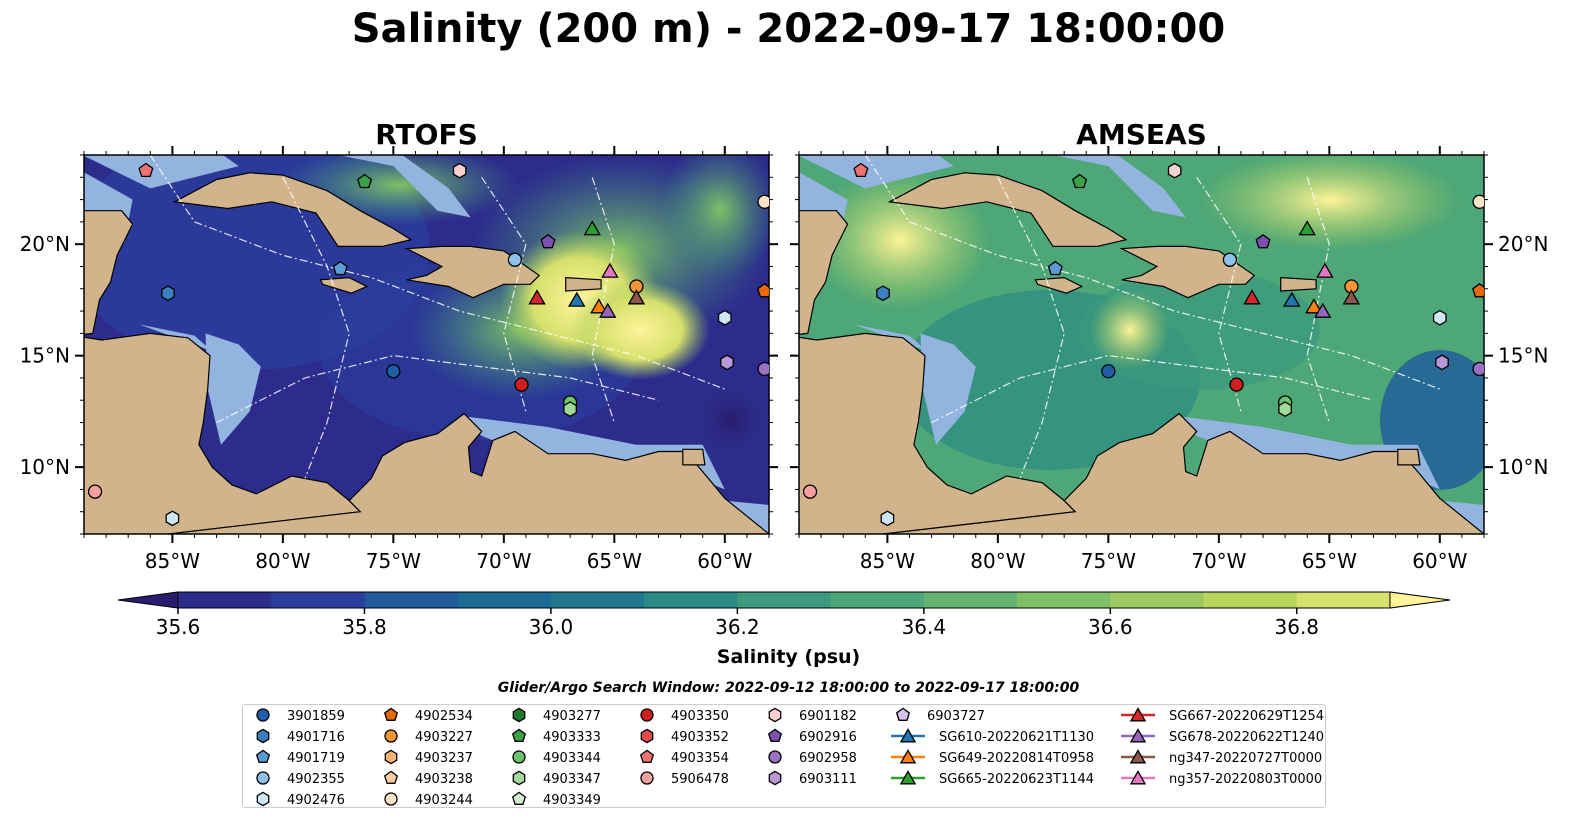 The width and height of the screenshot is (1577, 826). I want to click on legend-label: 4902355, so click(316, 779).